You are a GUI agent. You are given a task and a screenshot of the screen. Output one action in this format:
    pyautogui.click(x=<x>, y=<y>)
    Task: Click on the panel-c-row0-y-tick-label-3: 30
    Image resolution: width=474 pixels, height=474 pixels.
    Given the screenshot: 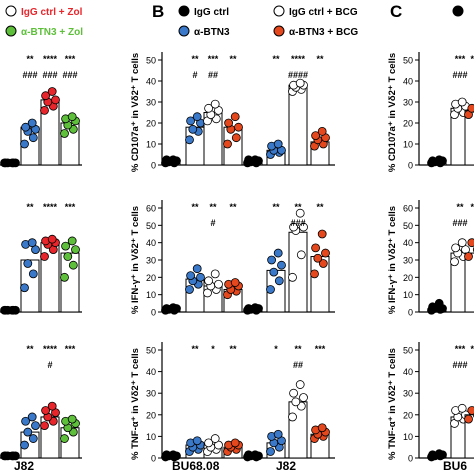 What is the action you would take?
    pyautogui.click(x=408, y=103)
    